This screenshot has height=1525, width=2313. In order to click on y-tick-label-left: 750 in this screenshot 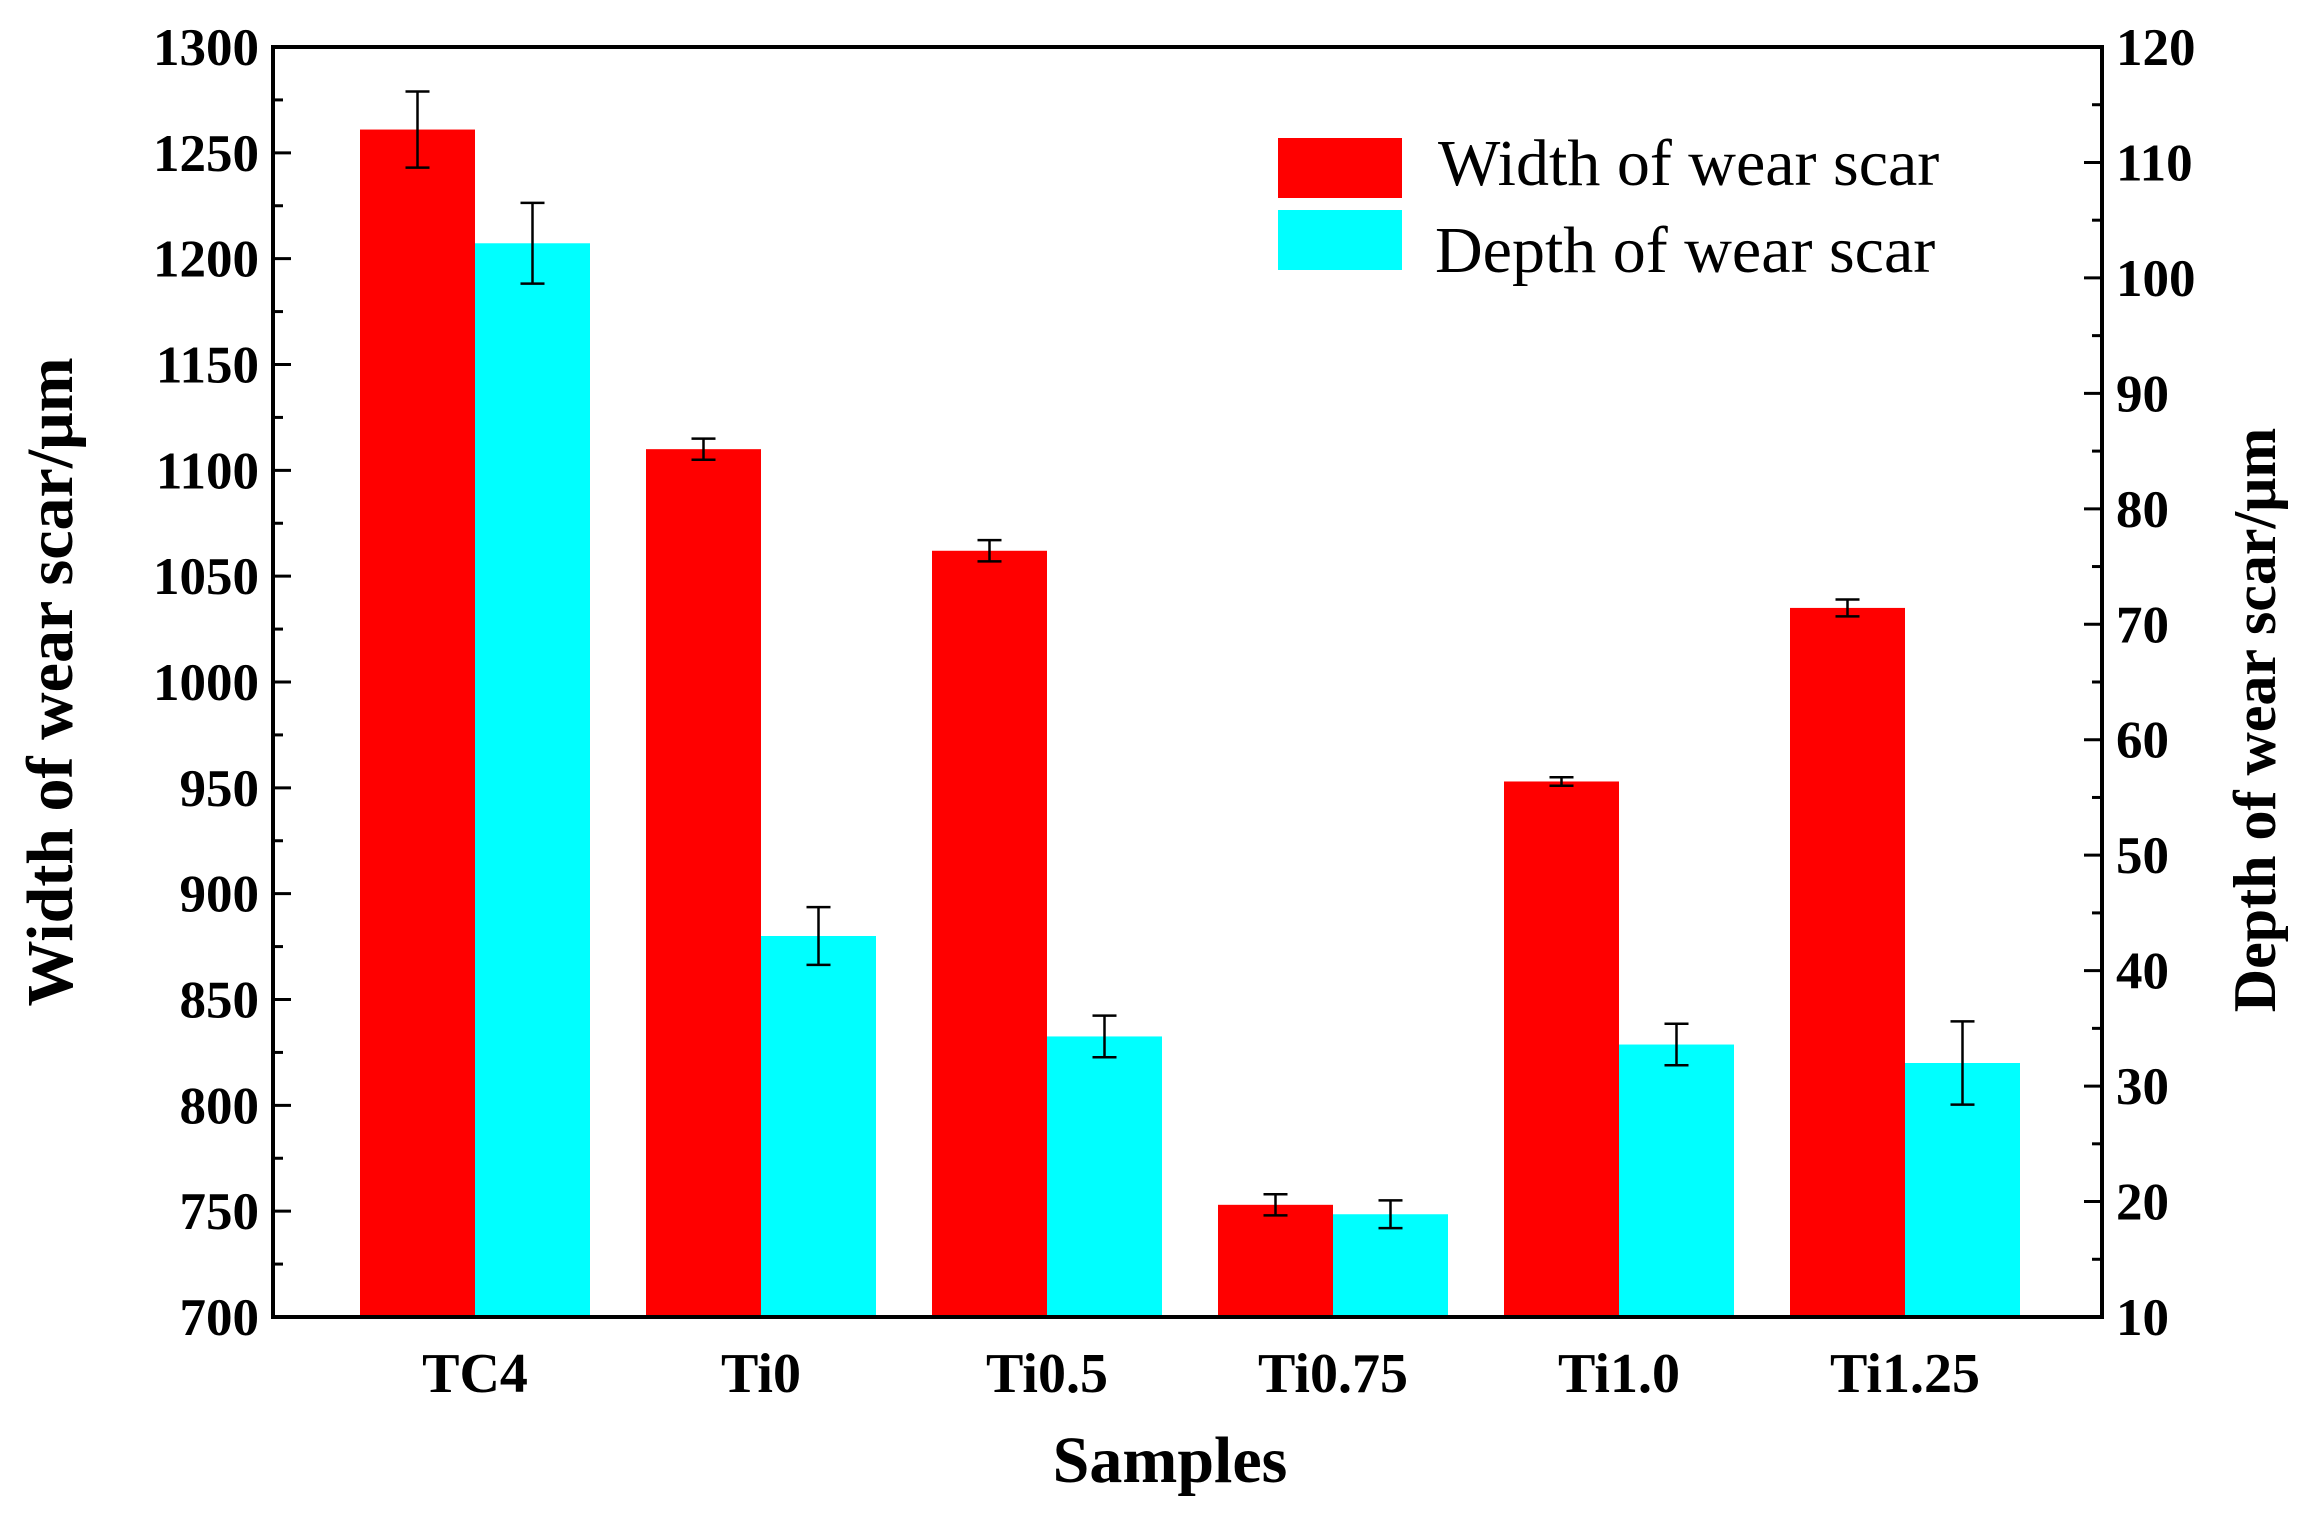, I will do `click(220, 1212)`.